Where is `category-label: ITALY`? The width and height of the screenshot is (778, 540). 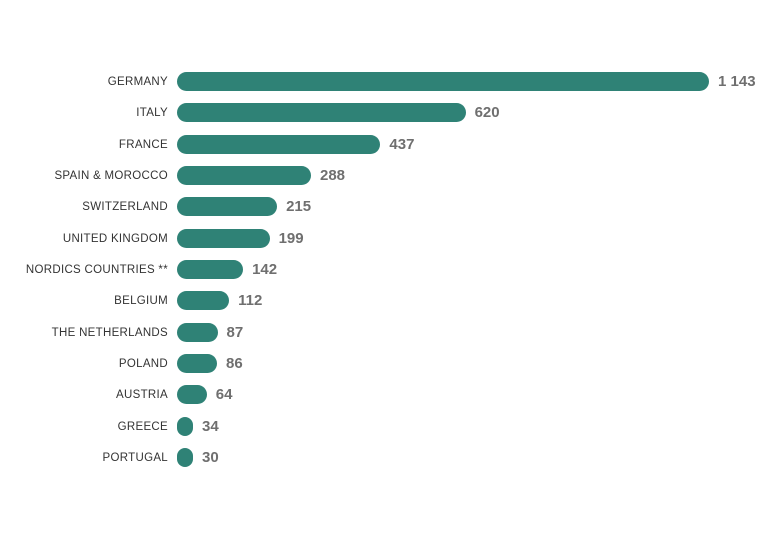 category-label: ITALY is located at coordinates (152, 113).